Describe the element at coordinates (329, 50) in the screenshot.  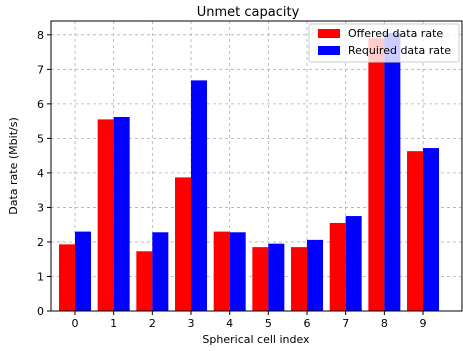
I see `legend-swatch-required` at that location.